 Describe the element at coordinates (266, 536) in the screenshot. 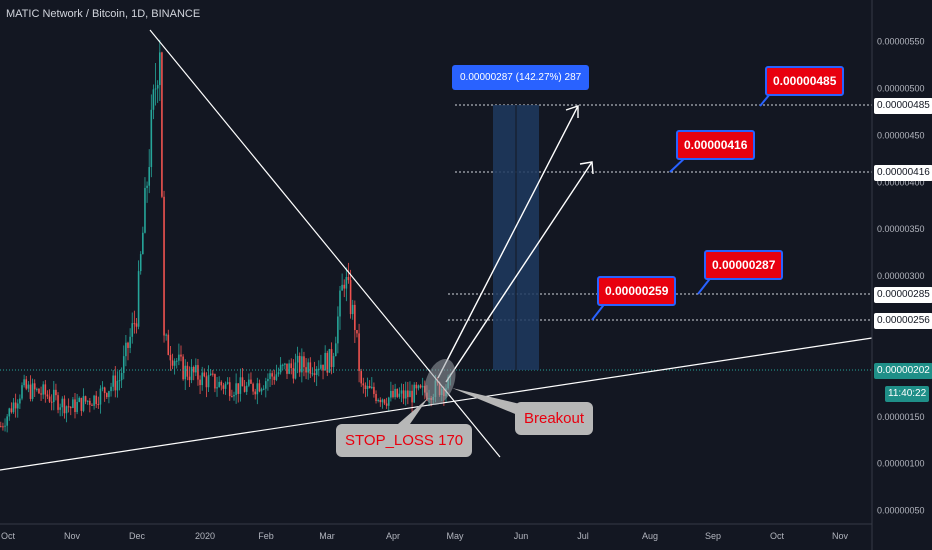

I see `x-tick-label: Feb` at that location.